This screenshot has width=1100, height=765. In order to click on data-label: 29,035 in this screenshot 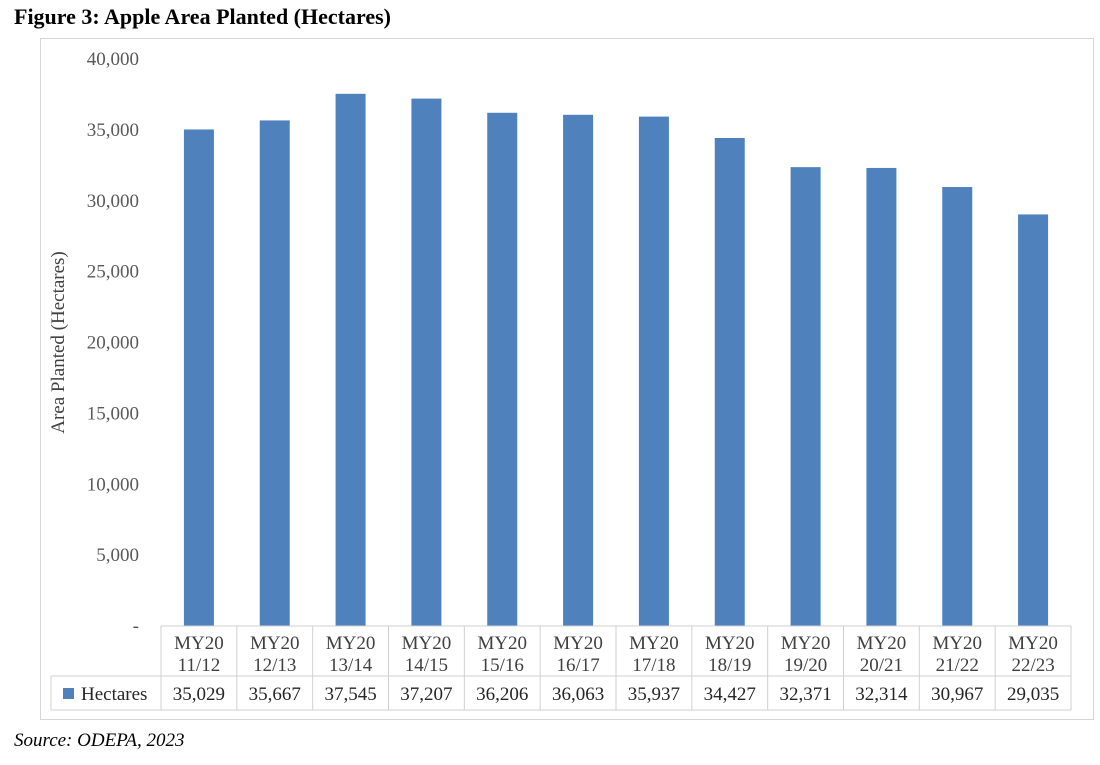, I will do `click(1033, 694)`.